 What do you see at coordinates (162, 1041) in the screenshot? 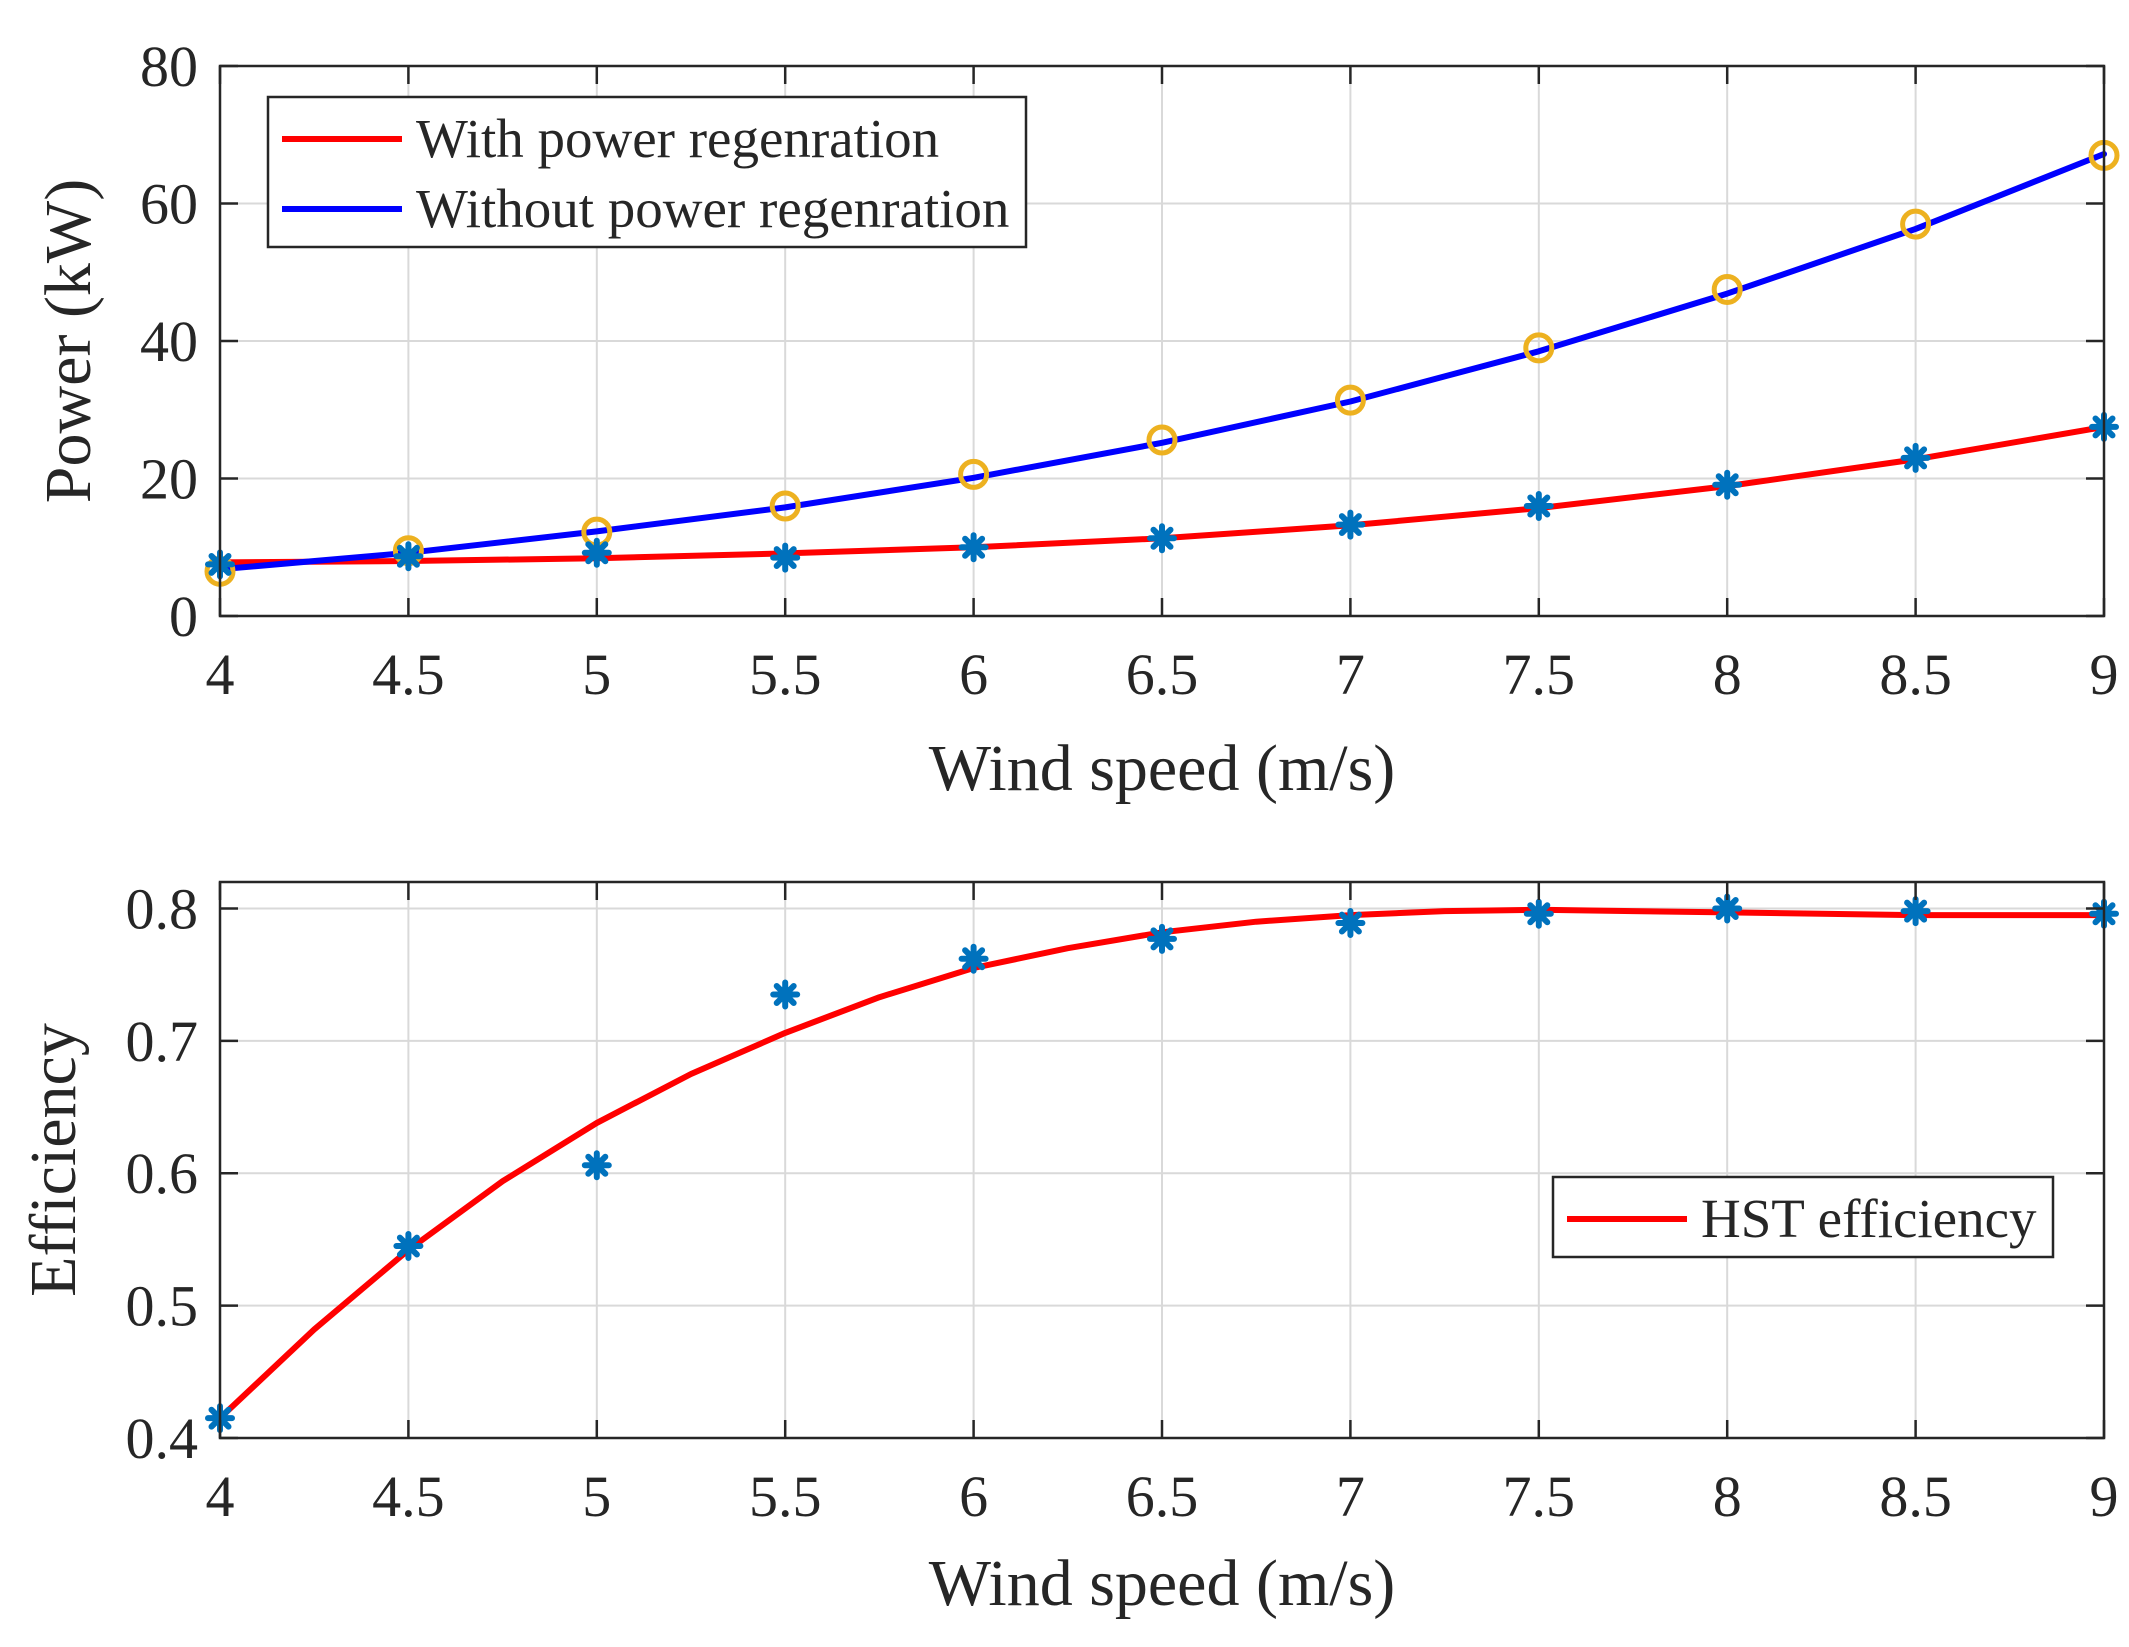
I see `y-tick-label: 0.7` at bounding box center [162, 1041].